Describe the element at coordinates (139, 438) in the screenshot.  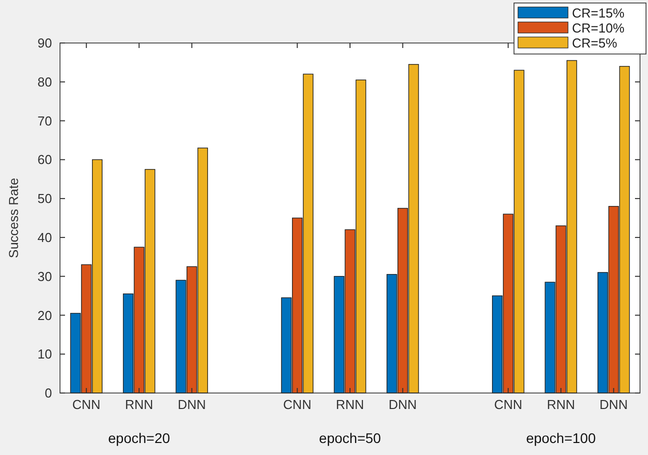
I see `text: epoch=20` at that location.